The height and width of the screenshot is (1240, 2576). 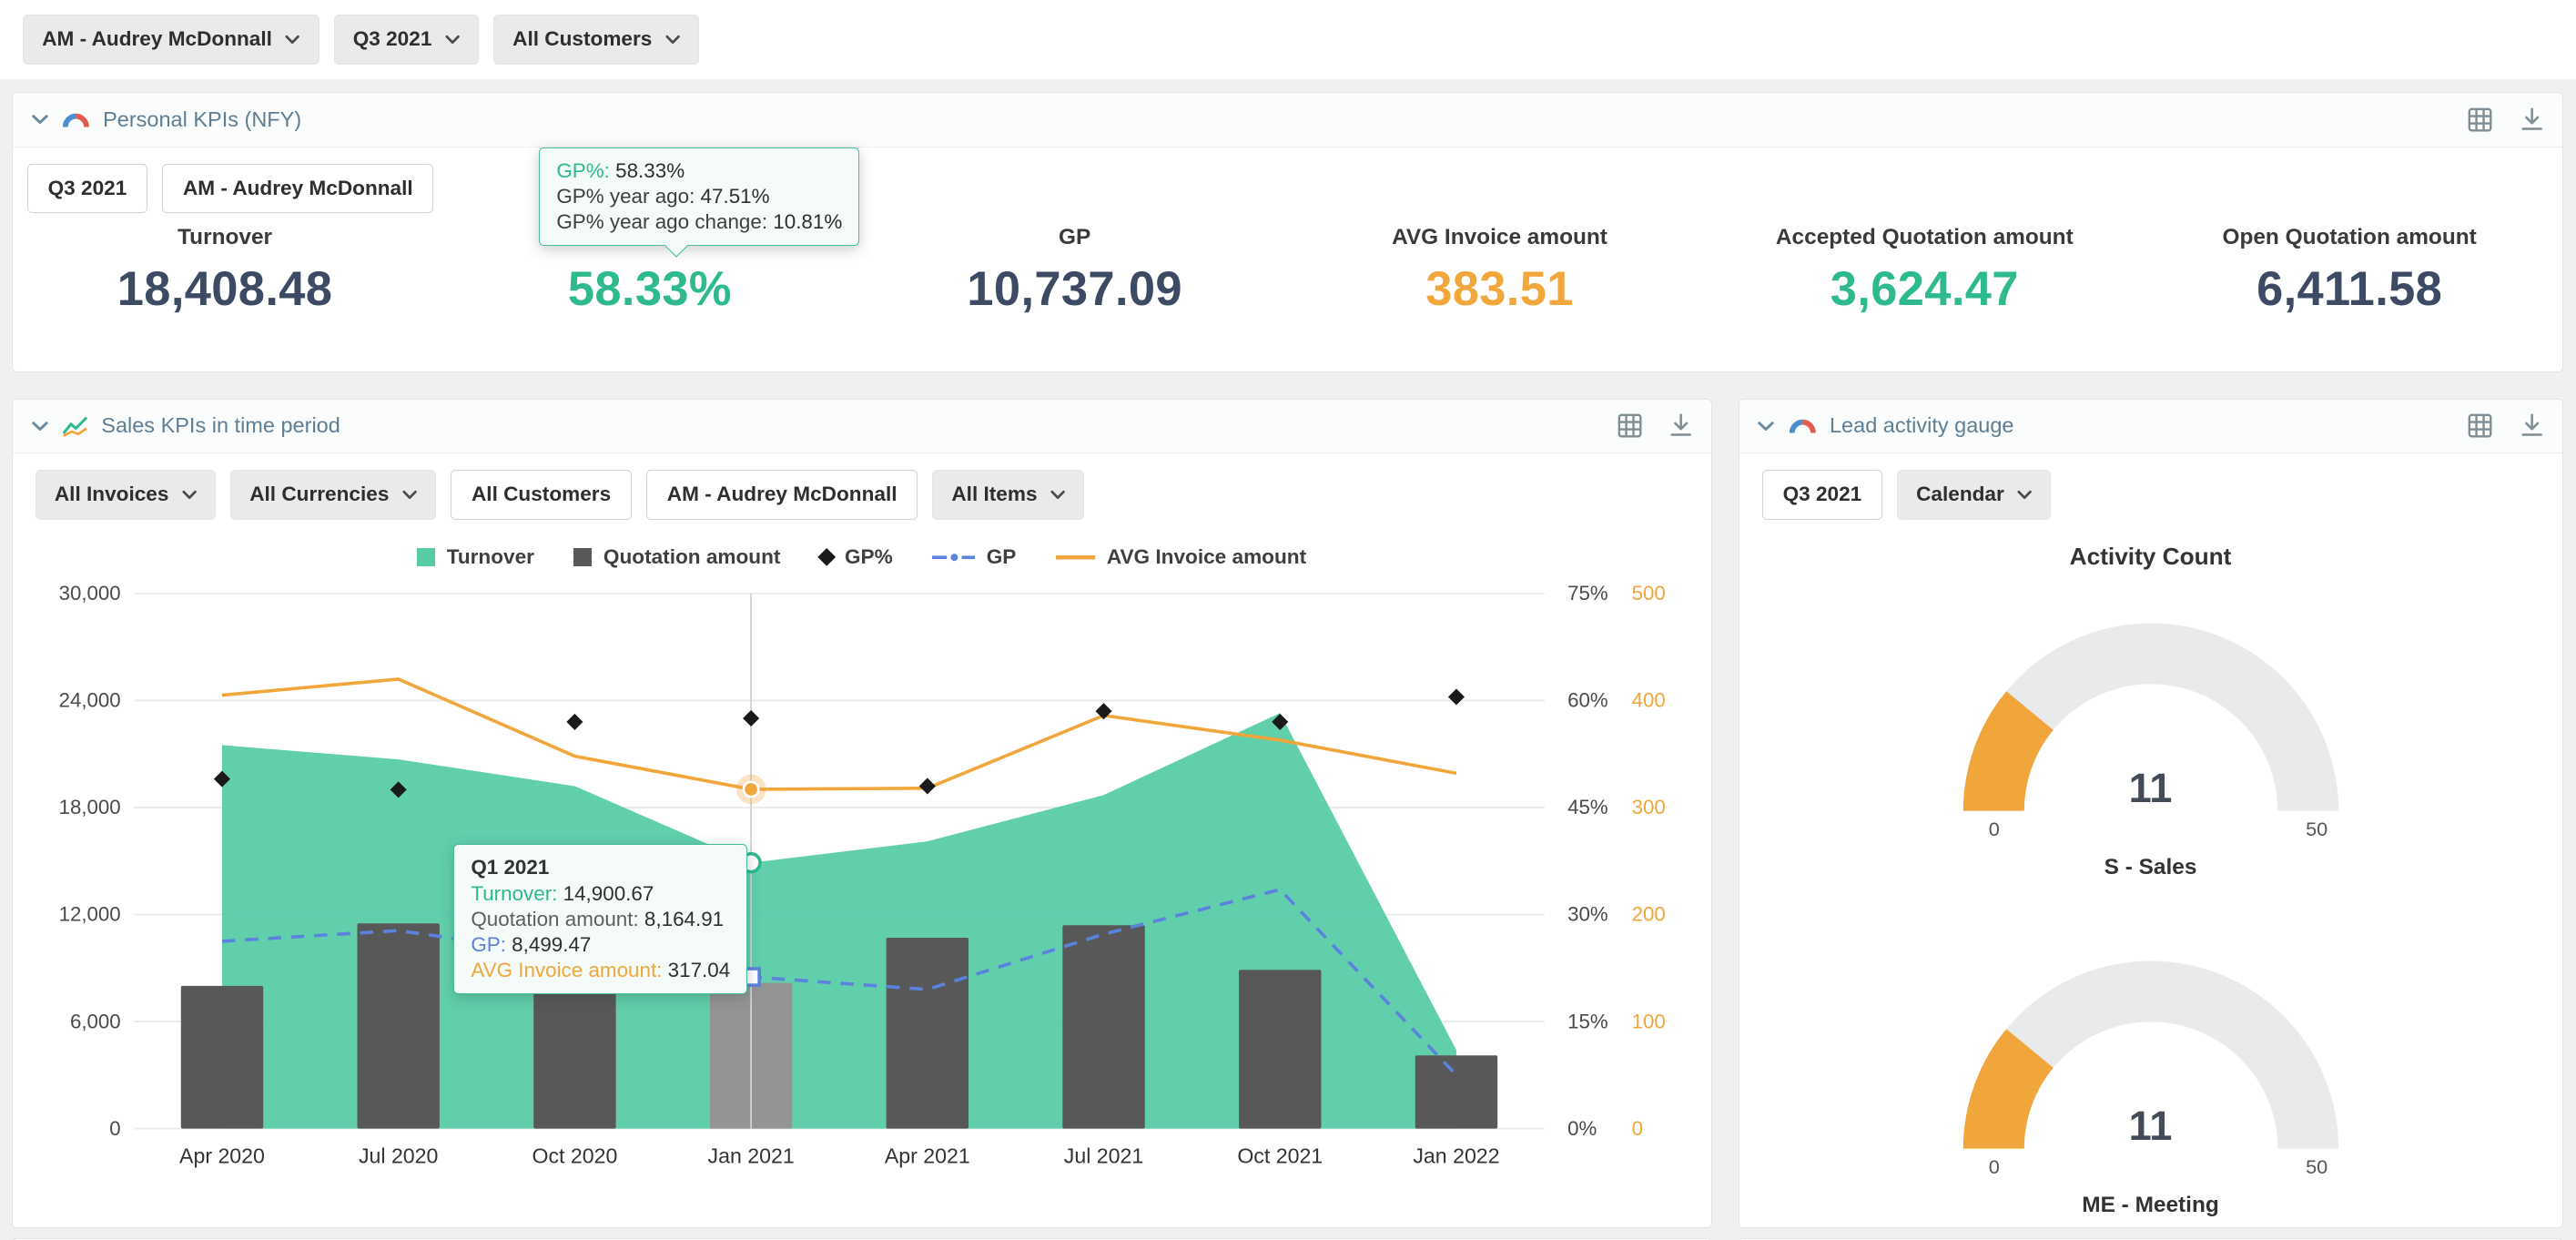 What do you see at coordinates (2150, 556) in the screenshot?
I see `gauge-chart-title: Activity Count` at bounding box center [2150, 556].